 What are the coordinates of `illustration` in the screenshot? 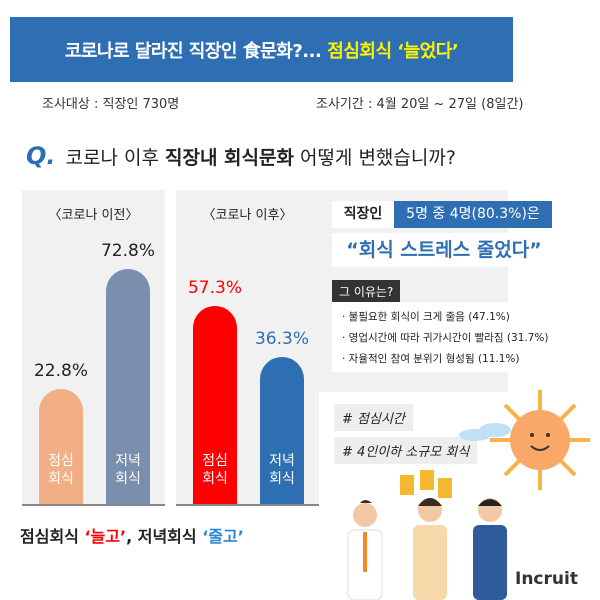 It's located at (468, 495).